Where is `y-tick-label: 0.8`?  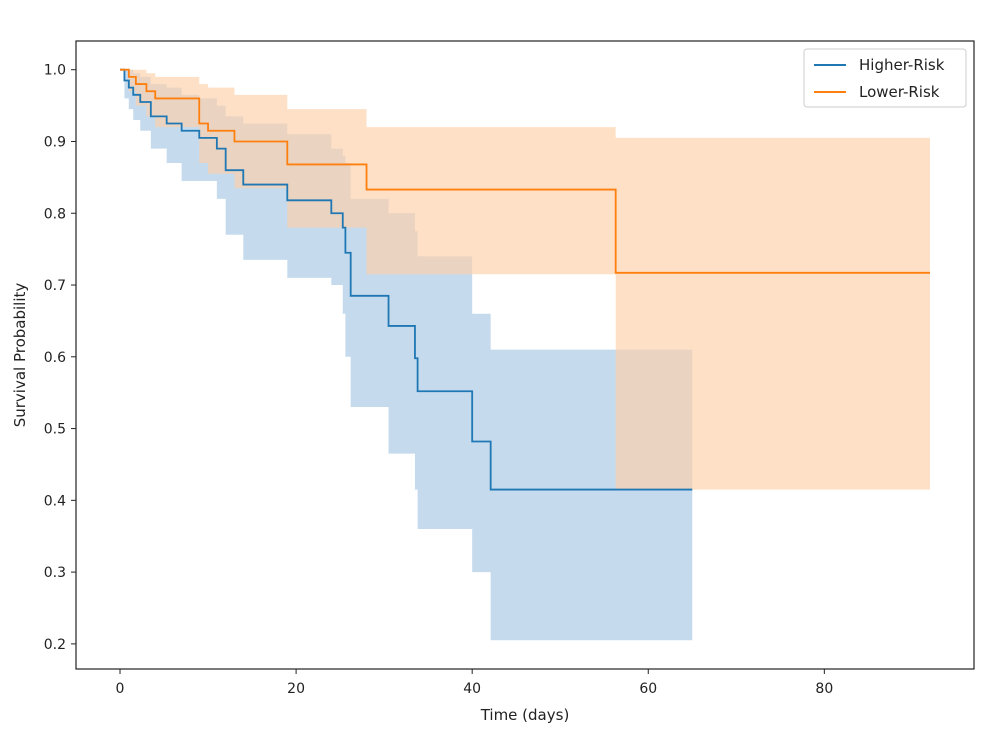
y-tick-label: 0.8 is located at coordinates (55, 214).